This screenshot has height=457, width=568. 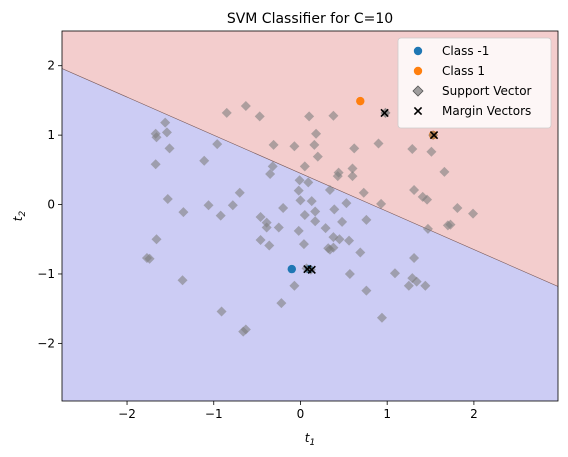 What do you see at coordinates (19, 216) in the screenshot?
I see `y-axis-label: t2` at bounding box center [19, 216].